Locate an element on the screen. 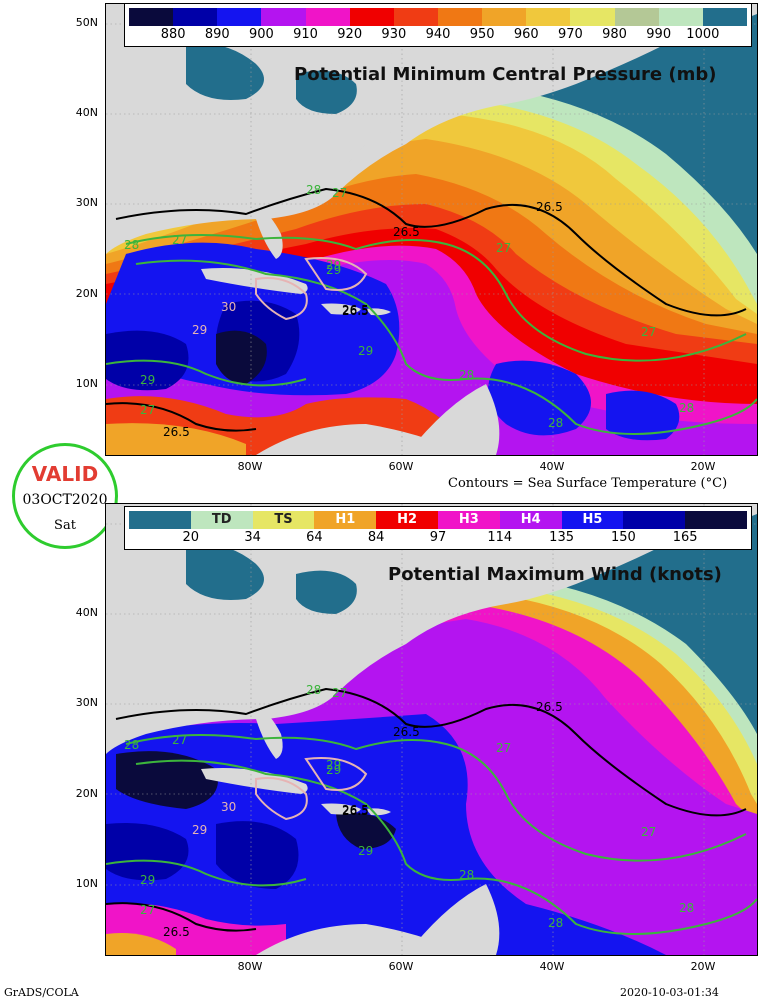 The image size is (772, 1000). valid-day: Sat is located at coordinates (65, 525).